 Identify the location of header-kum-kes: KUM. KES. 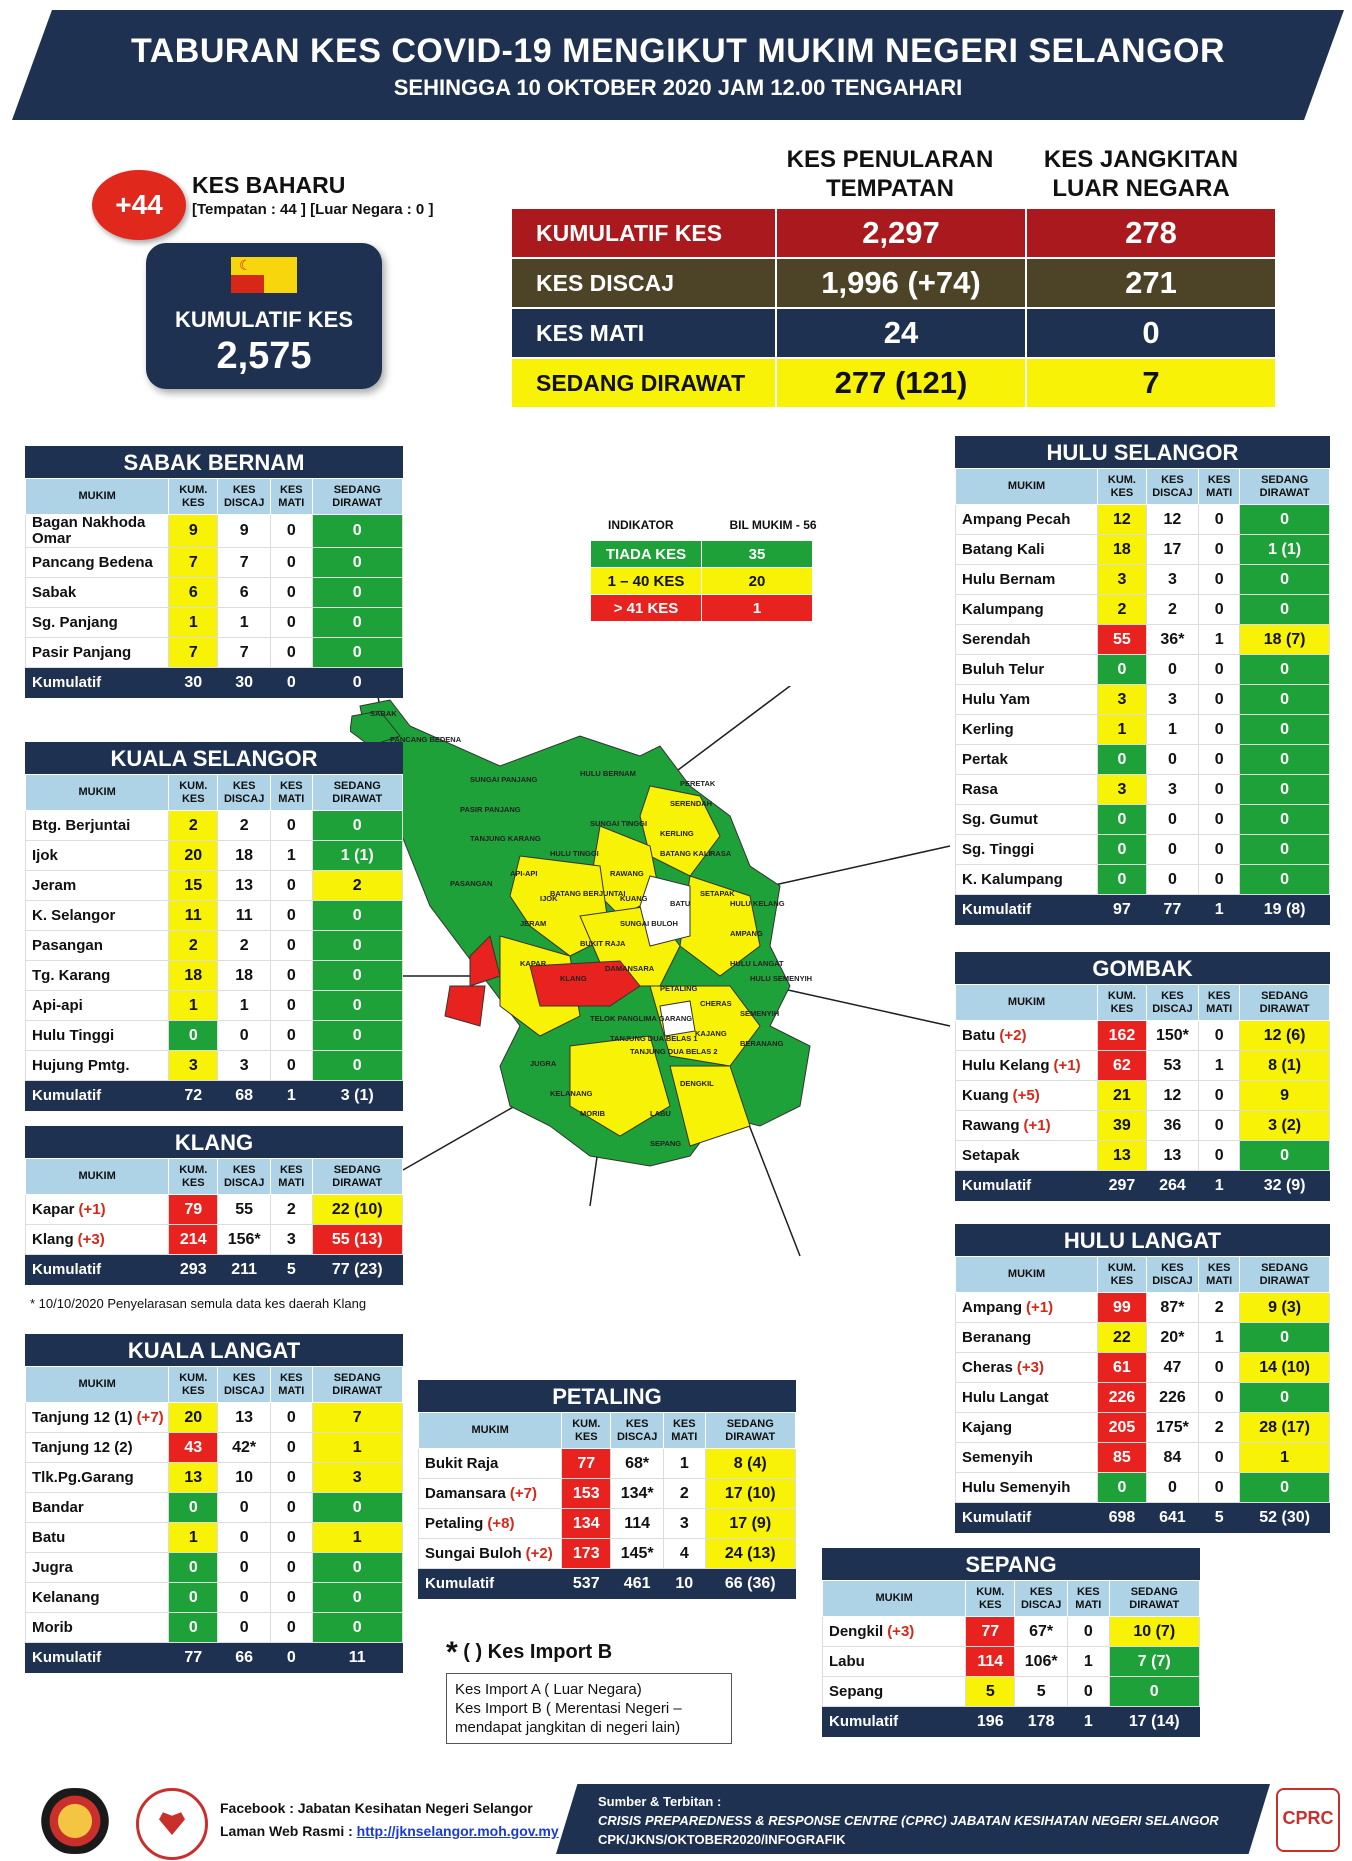
(193, 1176).